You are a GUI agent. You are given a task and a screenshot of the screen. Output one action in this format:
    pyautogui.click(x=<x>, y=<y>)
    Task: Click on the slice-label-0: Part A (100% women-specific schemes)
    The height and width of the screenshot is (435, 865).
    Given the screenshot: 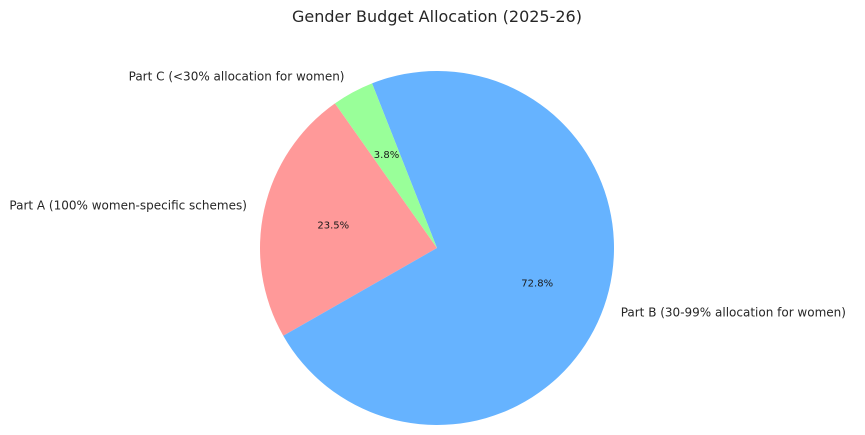 What is the action you would take?
    pyautogui.click(x=128, y=206)
    